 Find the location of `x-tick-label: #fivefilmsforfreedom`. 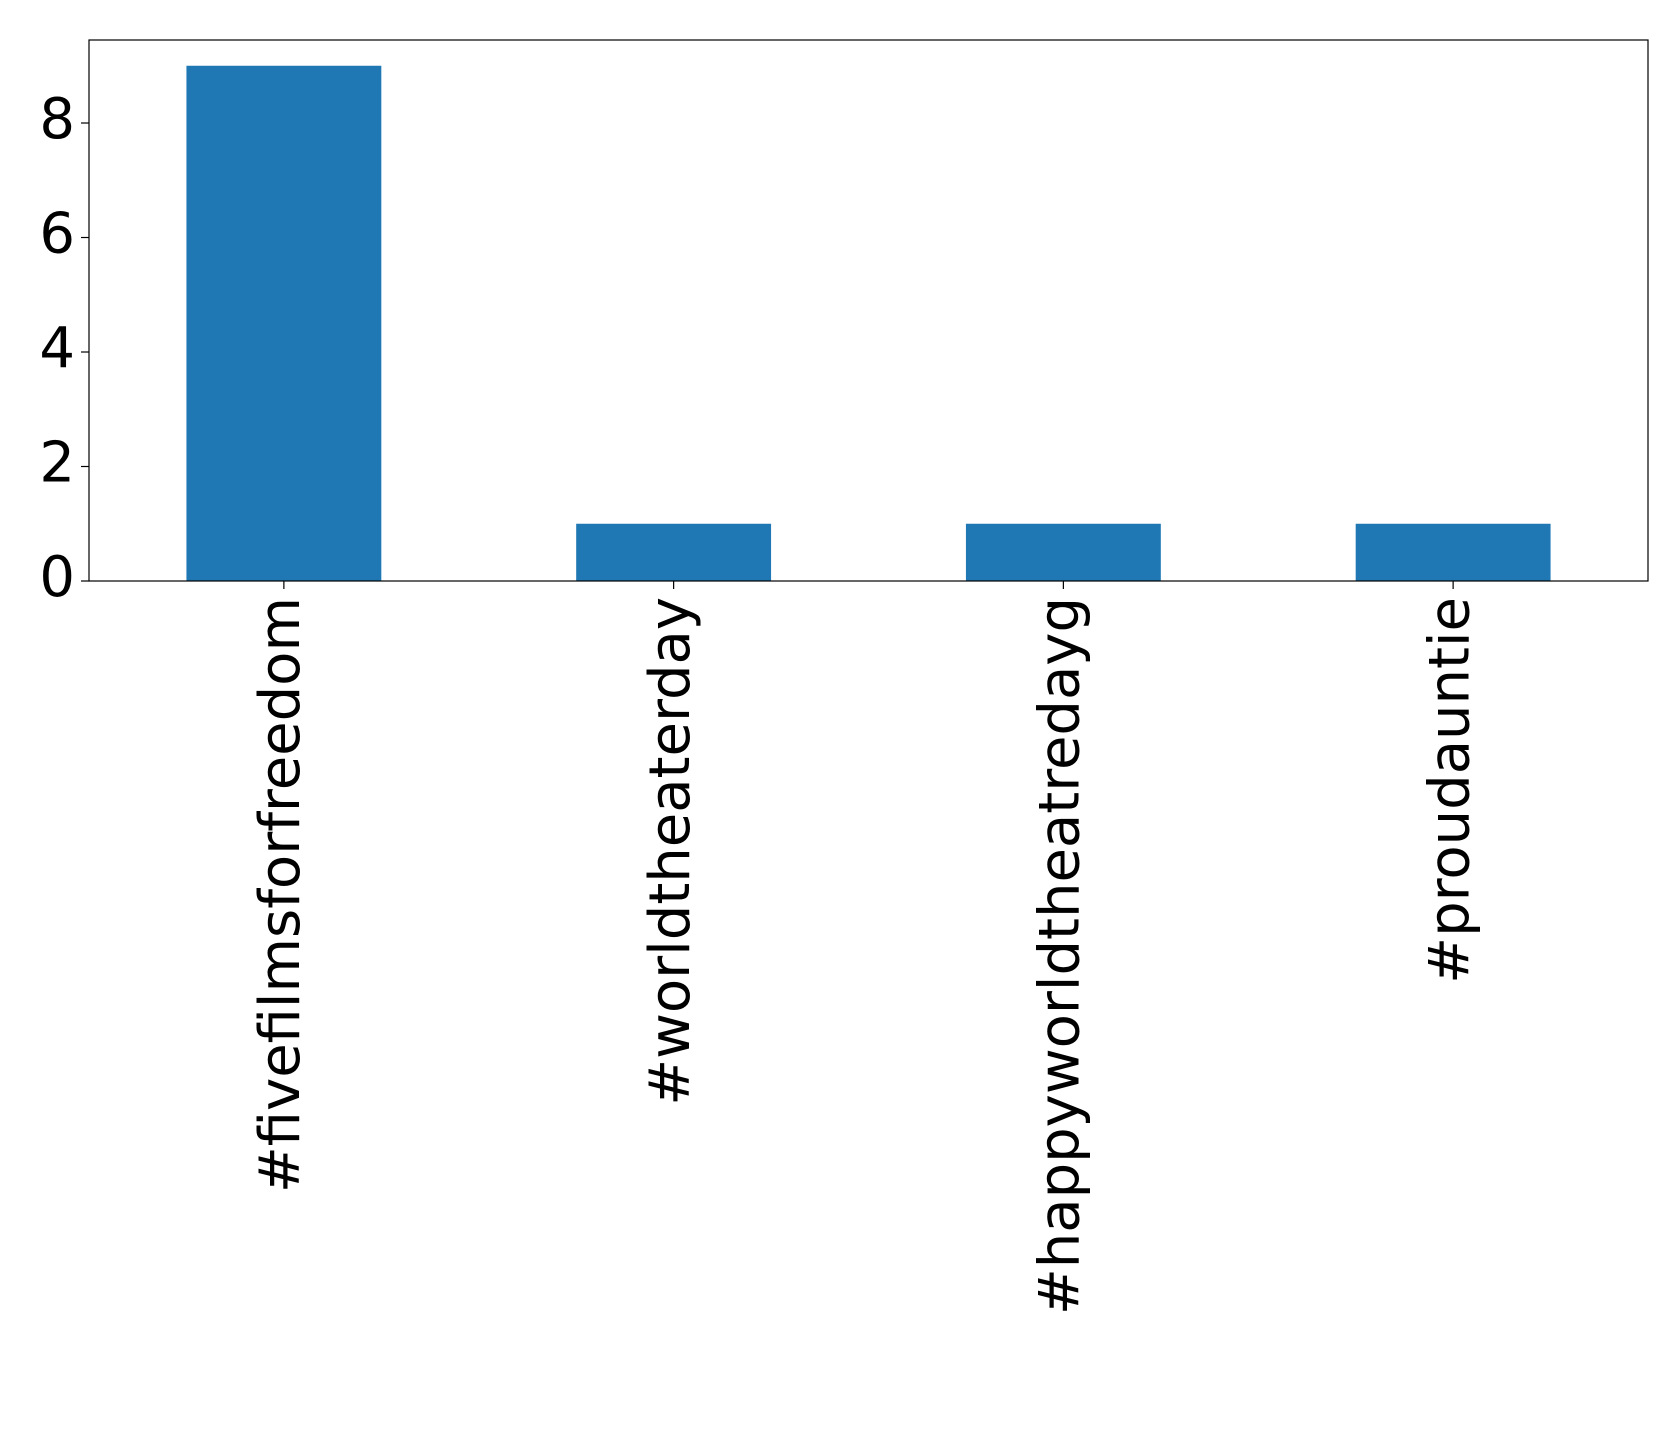

x-tick-label: #fivefilmsforfreedom is located at coordinates (280, 895).